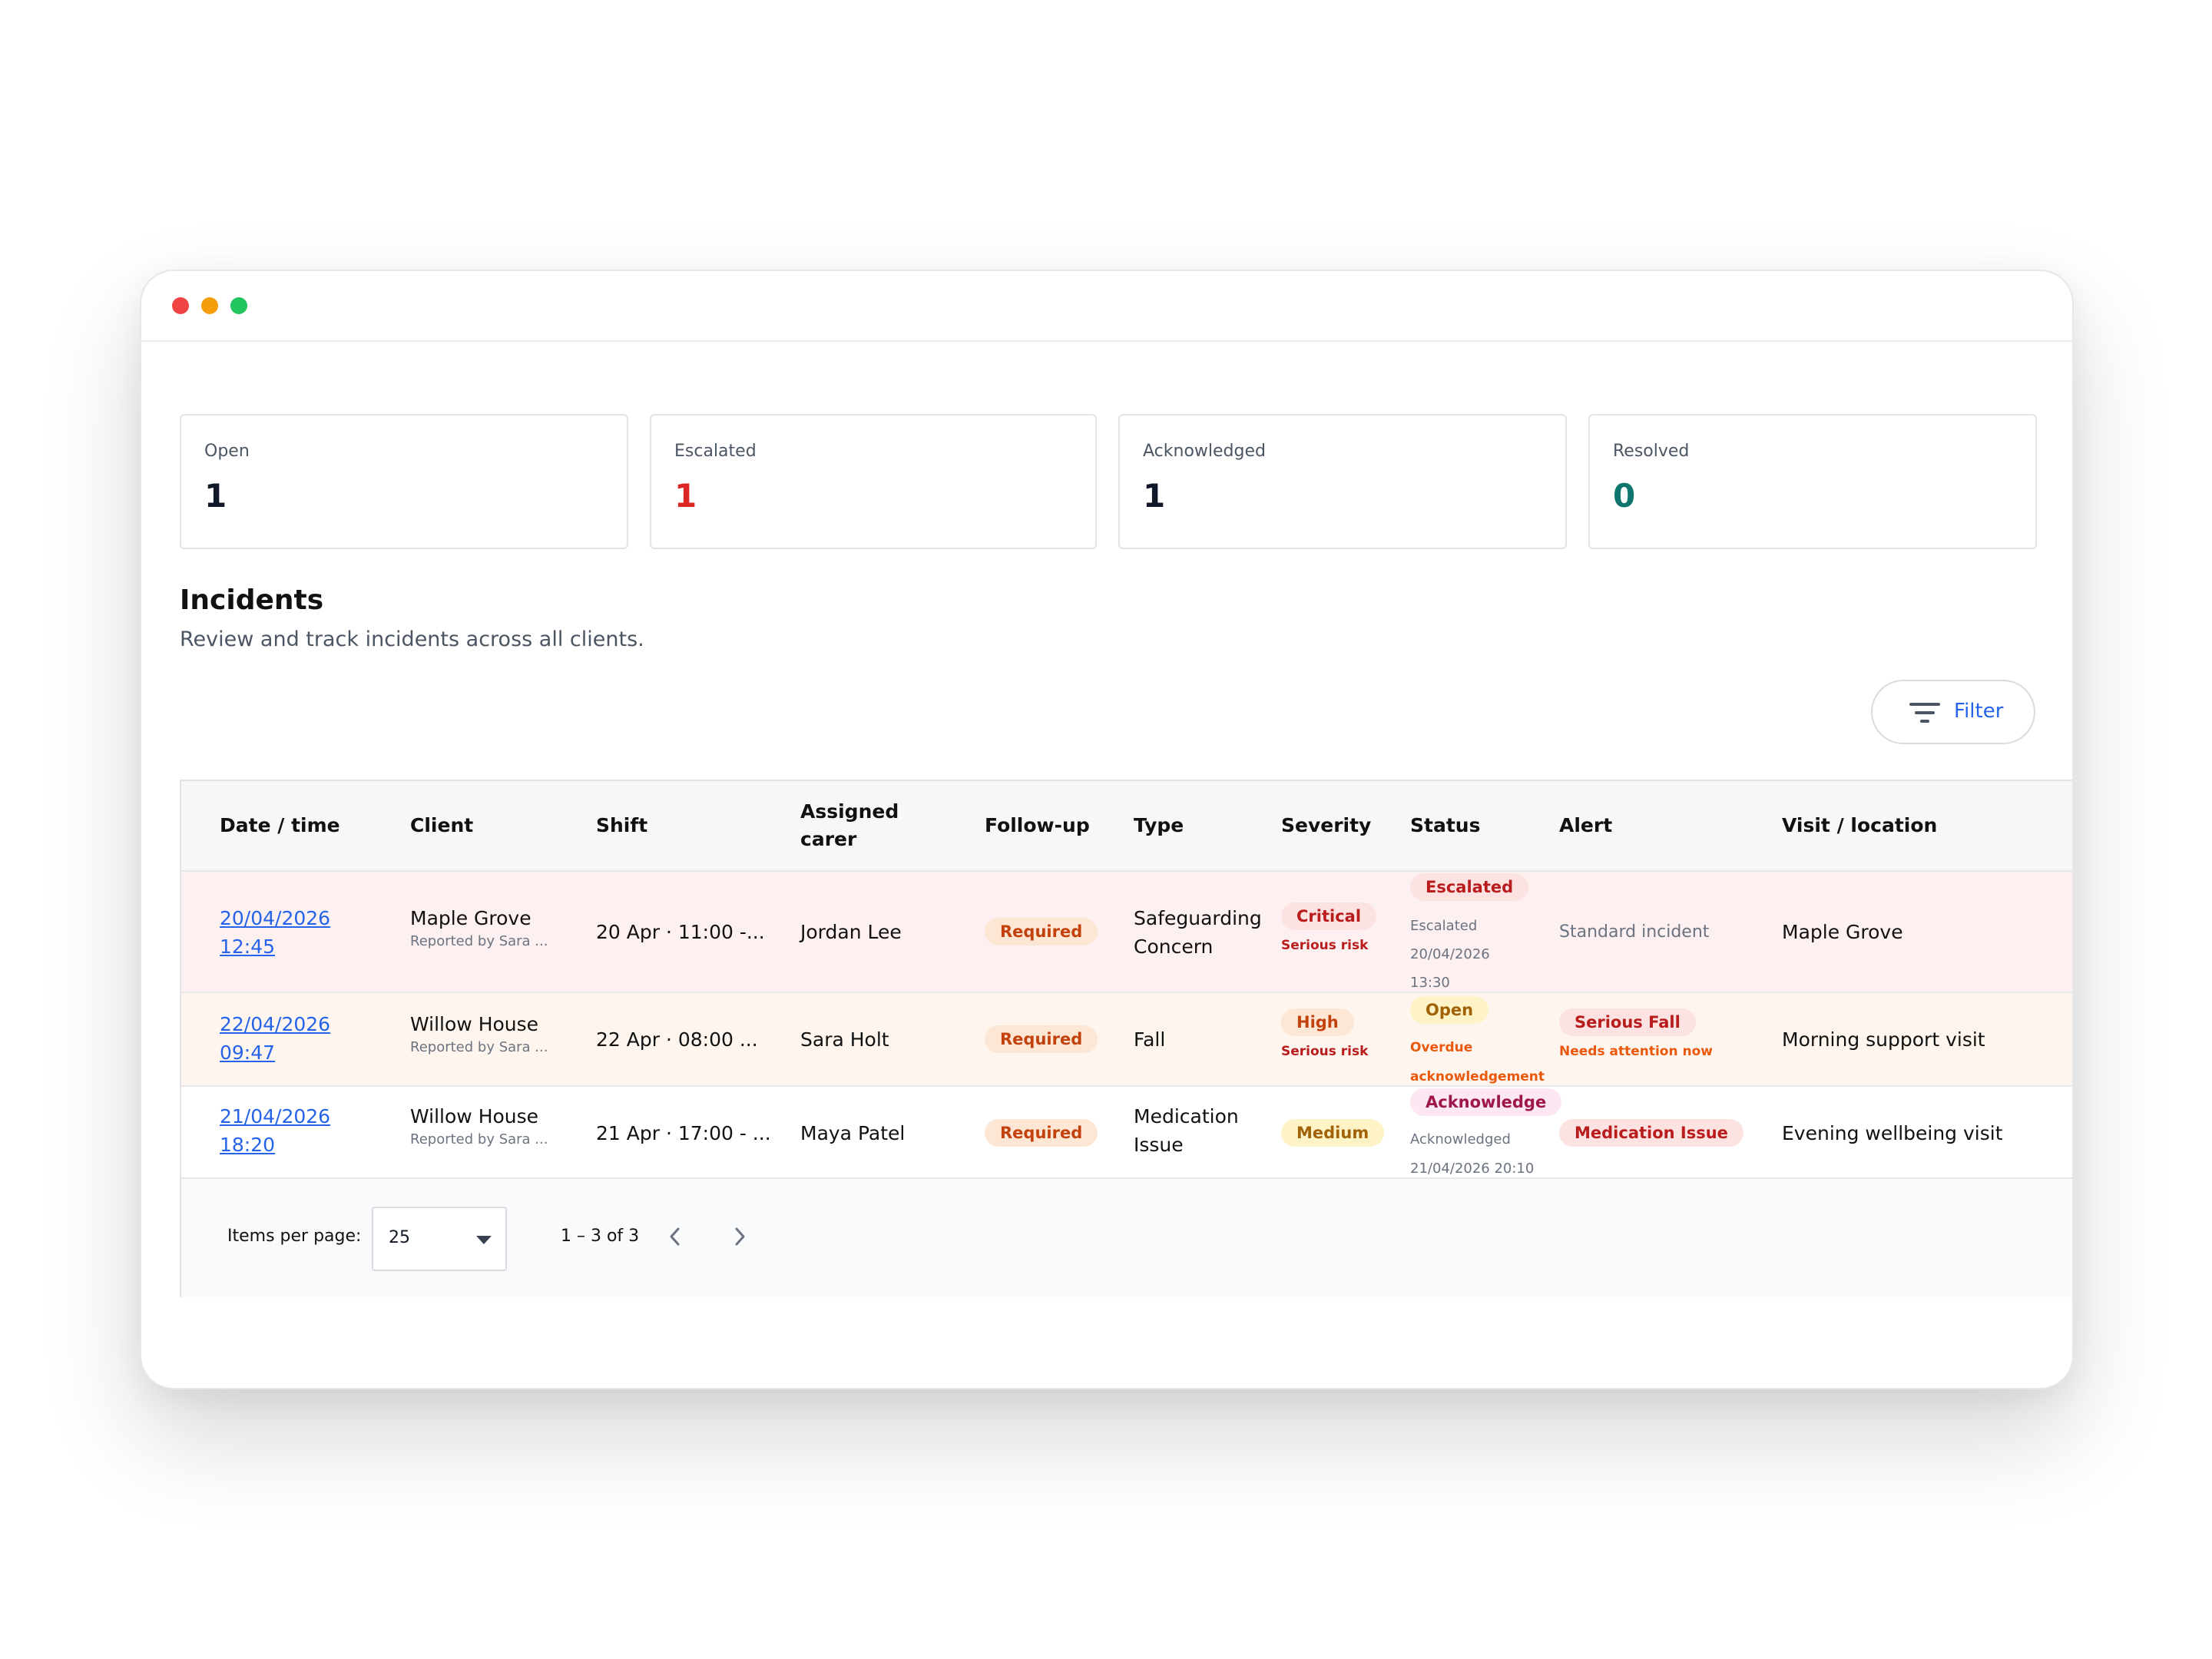 The height and width of the screenshot is (1659, 2212). I want to click on close-window-dot, so click(181, 305).